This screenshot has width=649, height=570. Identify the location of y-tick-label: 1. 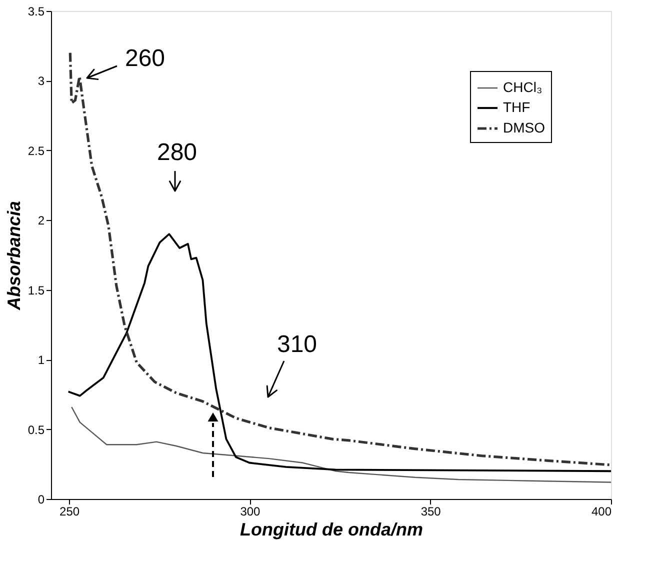
(41, 360).